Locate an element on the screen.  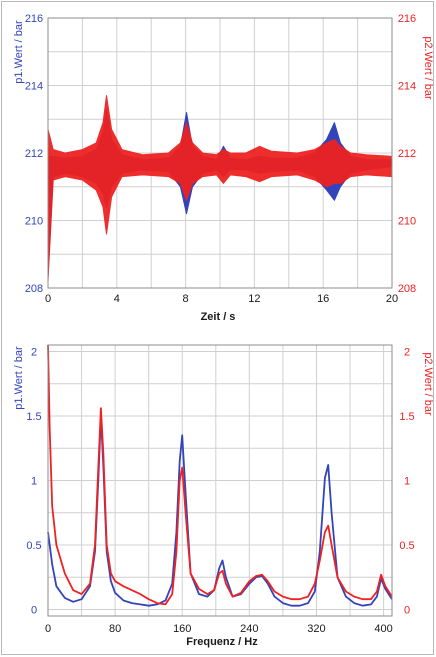
top-y-tick-right: 208 is located at coordinates (407, 289).